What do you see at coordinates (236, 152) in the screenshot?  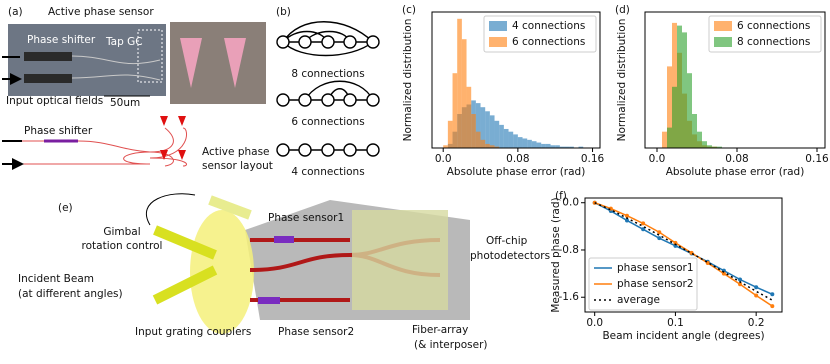 I see `layout-label: Active phase` at bounding box center [236, 152].